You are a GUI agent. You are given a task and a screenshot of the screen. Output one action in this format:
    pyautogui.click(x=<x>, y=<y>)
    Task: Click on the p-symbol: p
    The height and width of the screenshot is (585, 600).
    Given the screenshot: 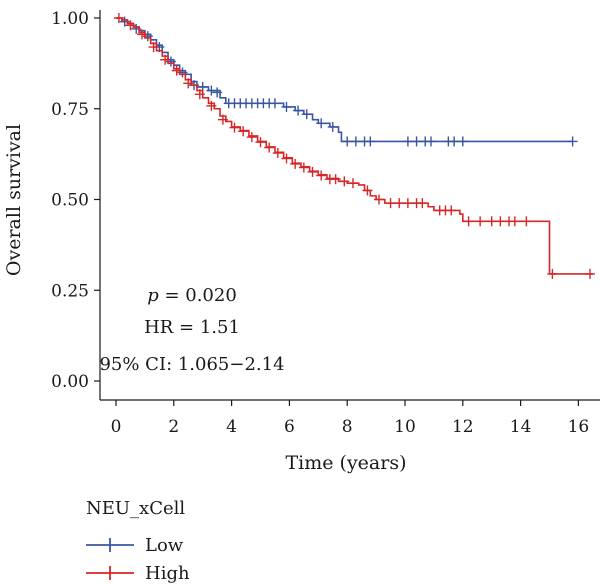 What is the action you would take?
    pyautogui.click(x=153, y=295)
    